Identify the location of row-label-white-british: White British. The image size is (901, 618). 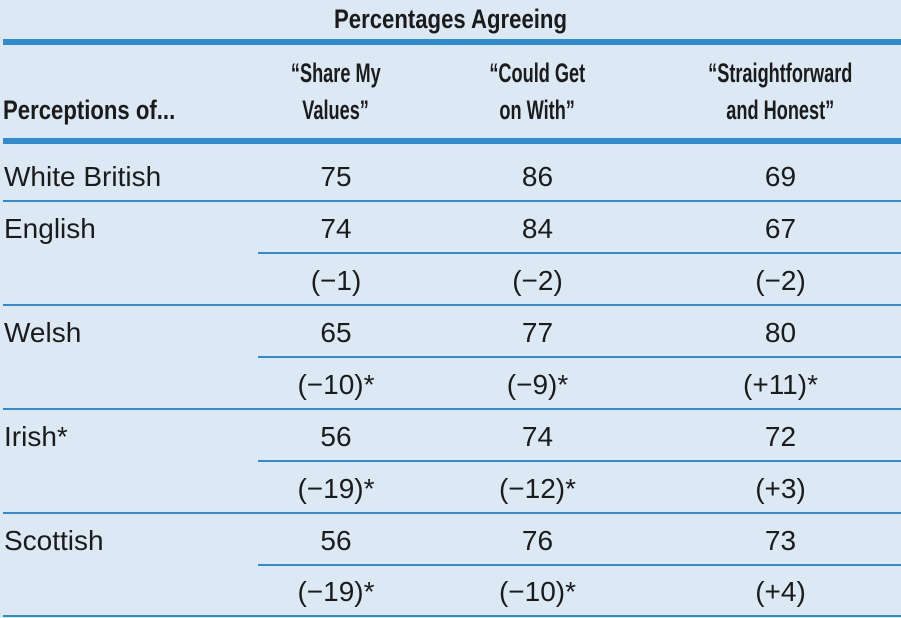
(83, 176).